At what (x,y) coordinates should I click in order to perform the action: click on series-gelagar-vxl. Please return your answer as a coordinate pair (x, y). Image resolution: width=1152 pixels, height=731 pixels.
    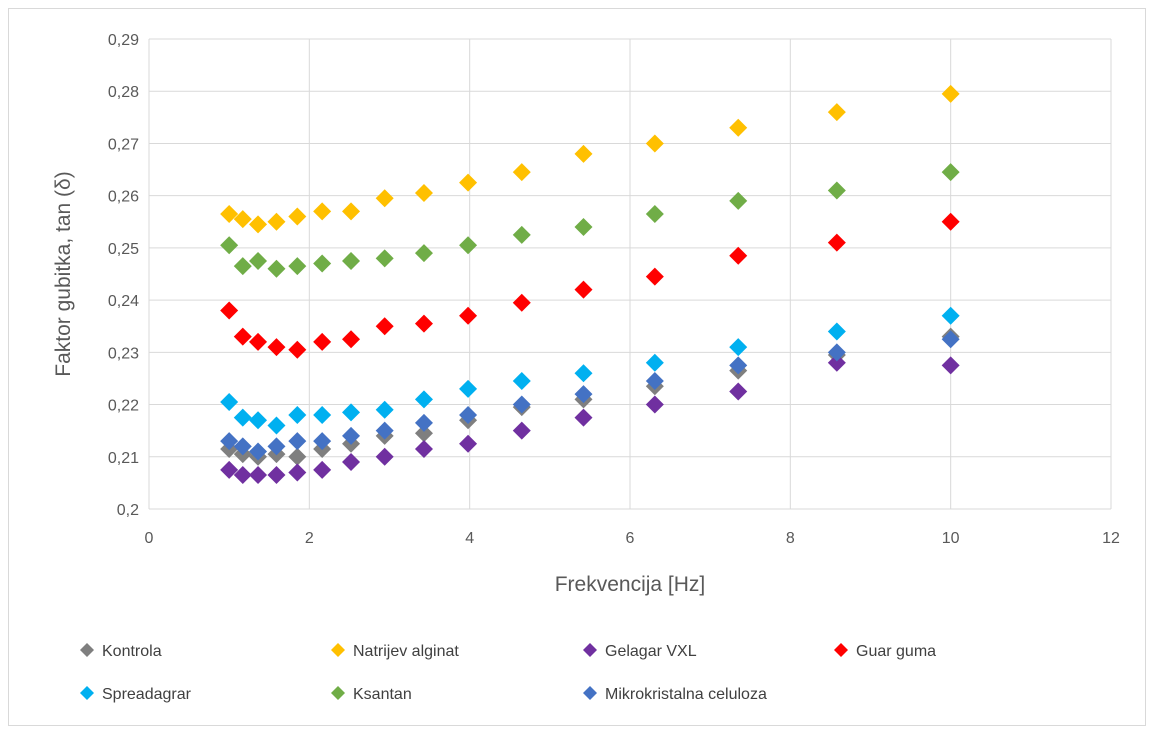
    Looking at the image, I should click on (590, 419).